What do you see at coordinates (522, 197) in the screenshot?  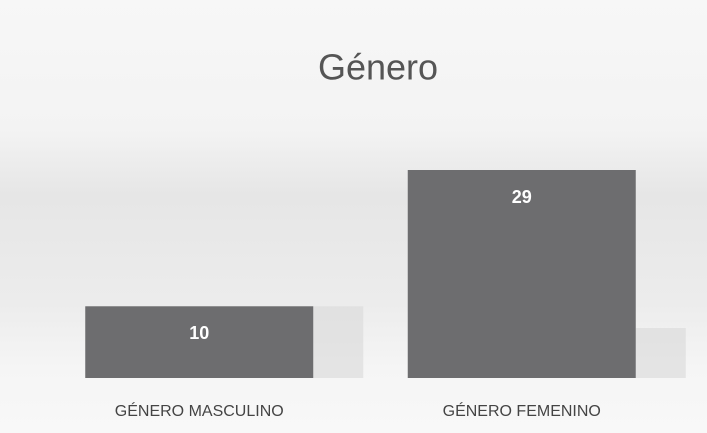 I see `data-label: 29` at bounding box center [522, 197].